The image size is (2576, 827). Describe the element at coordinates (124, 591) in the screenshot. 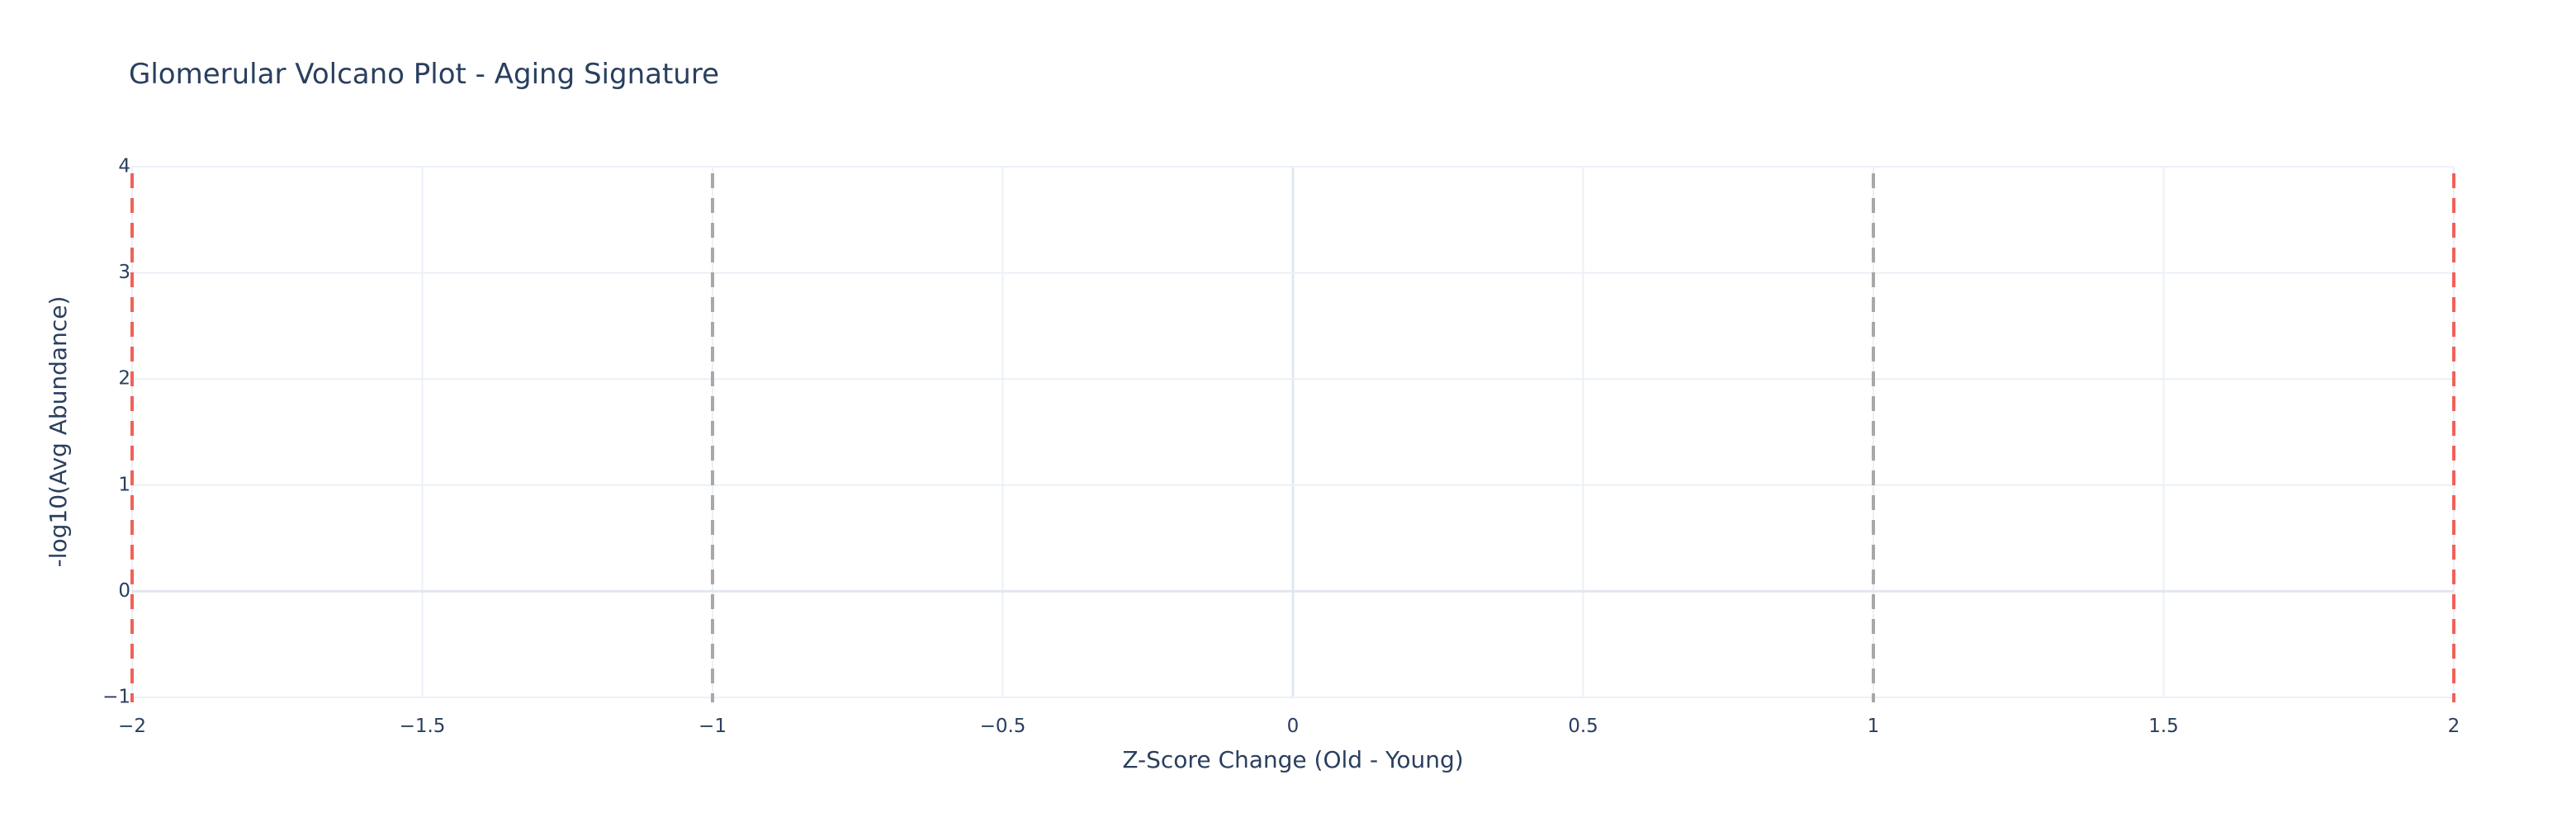

I see `y-tick-label: 0` at that location.